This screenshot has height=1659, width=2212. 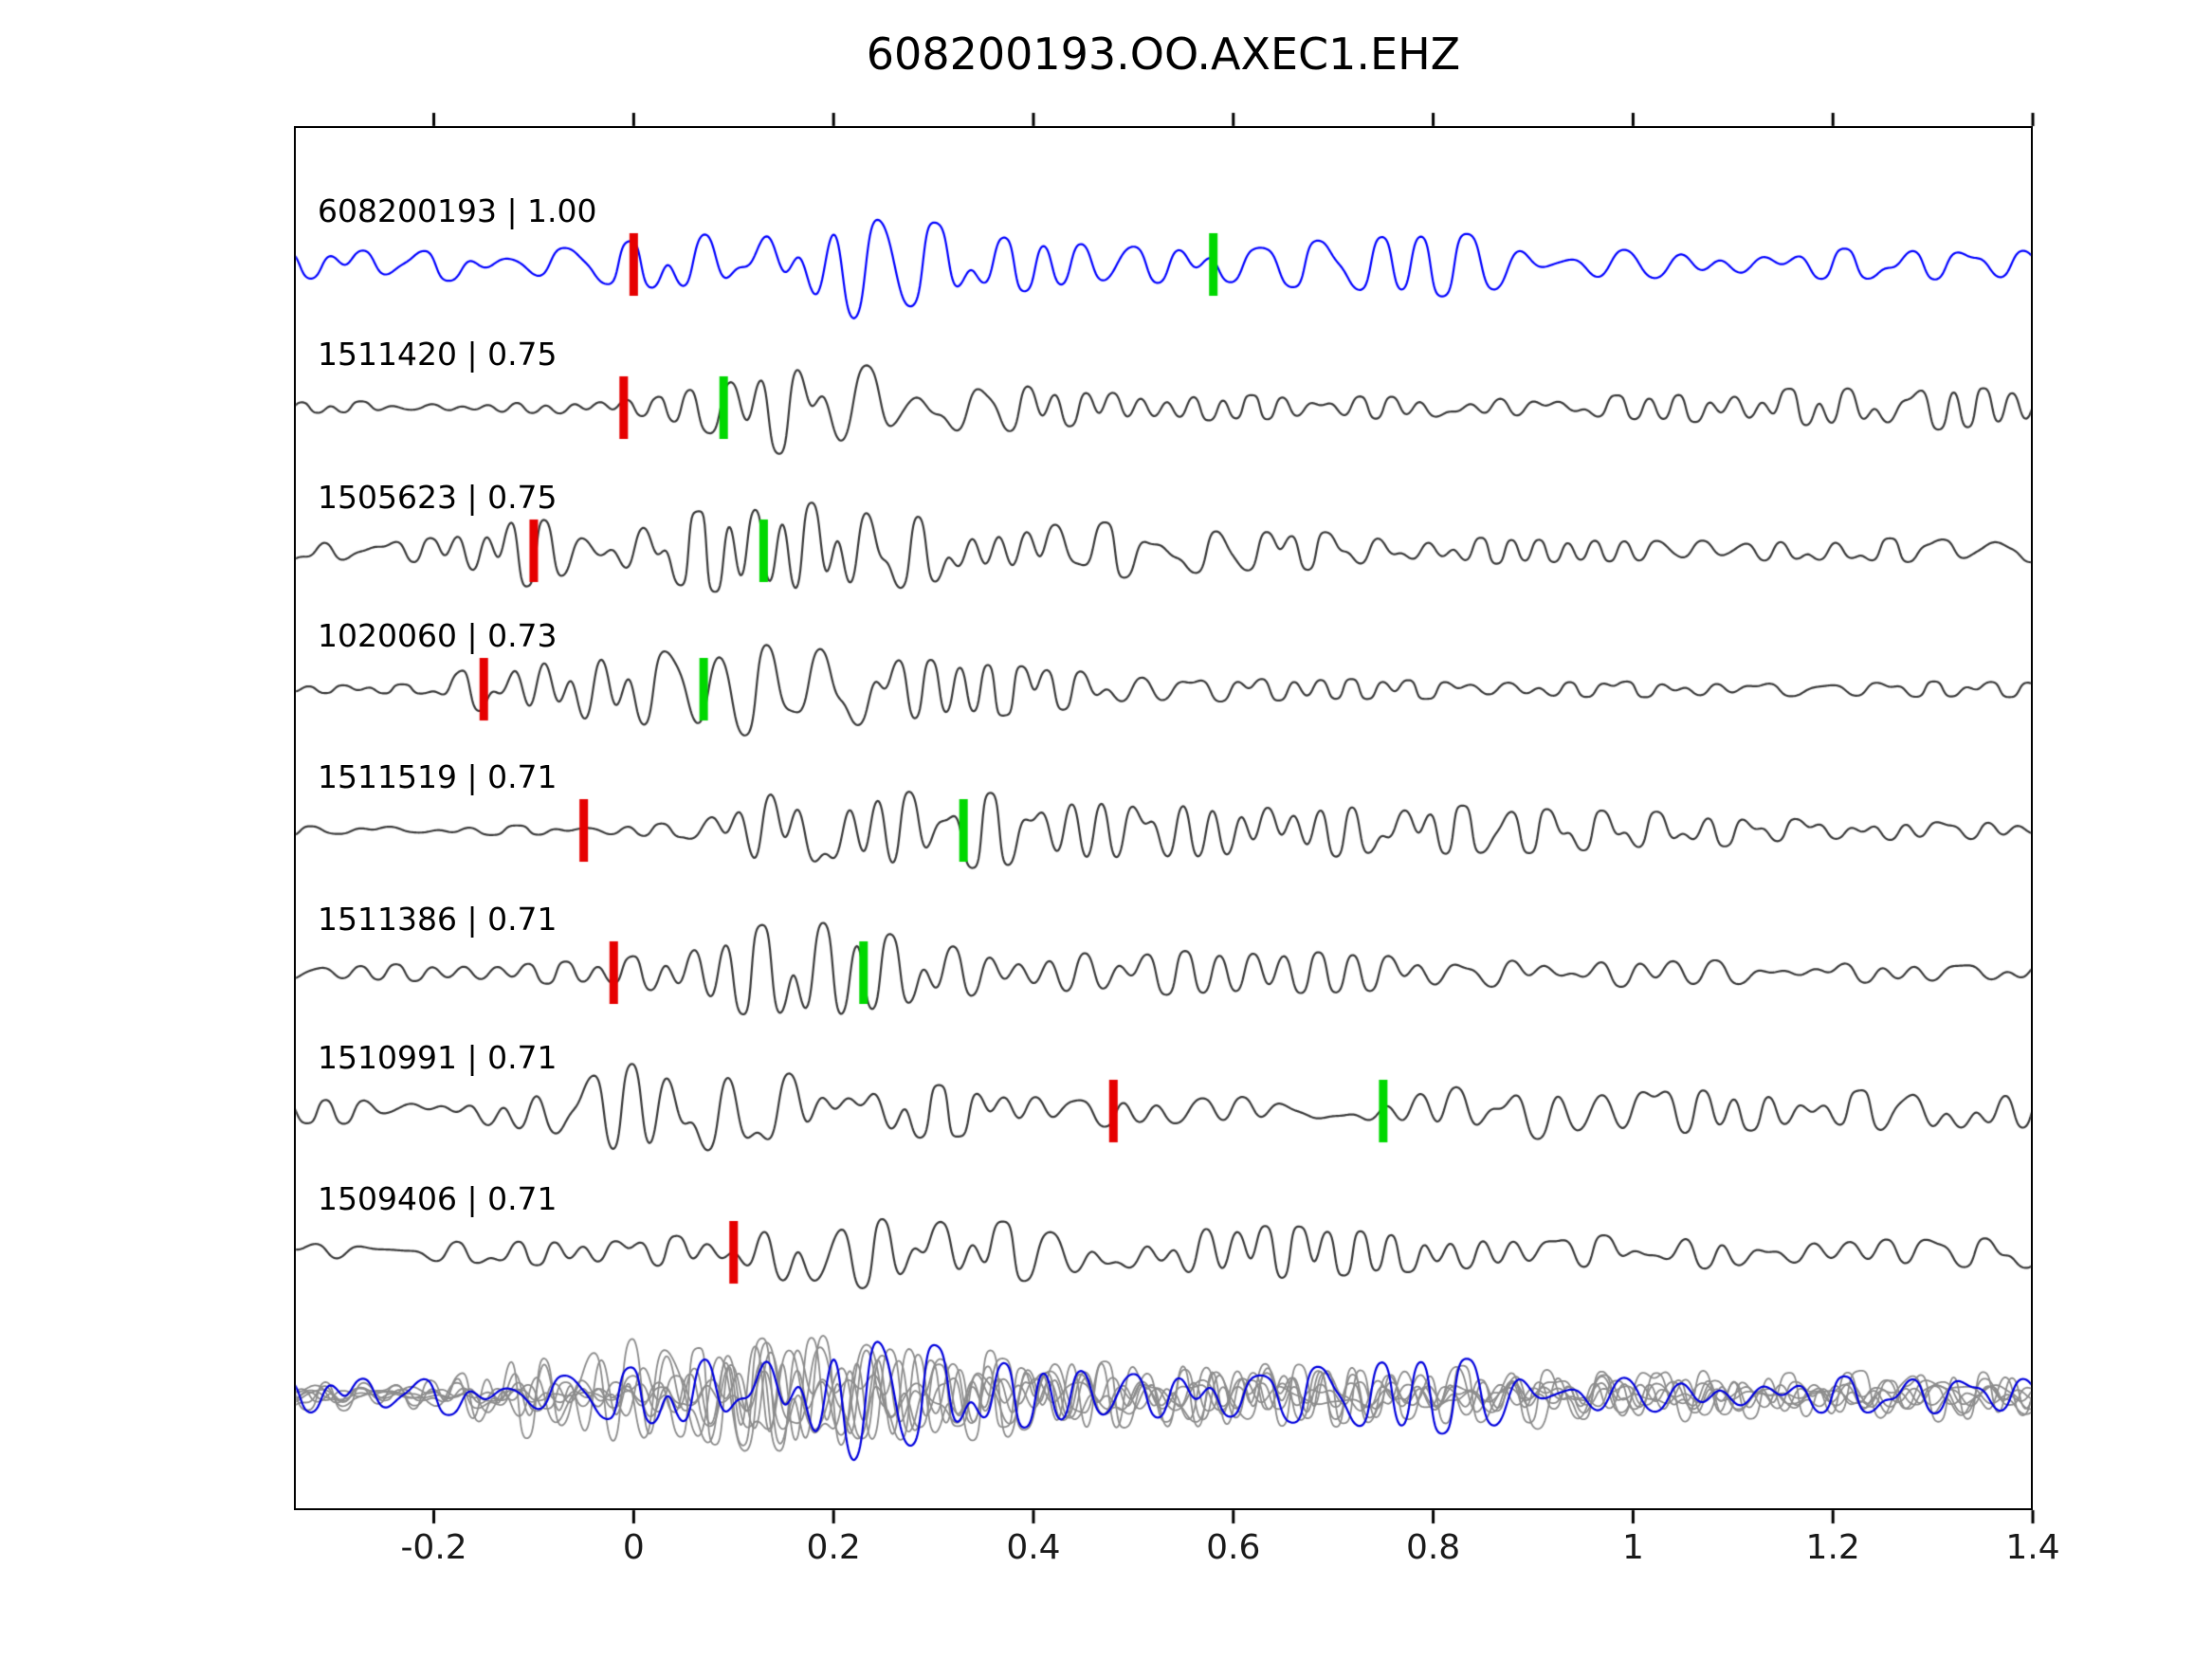 What do you see at coordinates (1033, 1547) in the screenshot?
I see `x-tick-label: 0.4` at bounding box center [1033, 1547].